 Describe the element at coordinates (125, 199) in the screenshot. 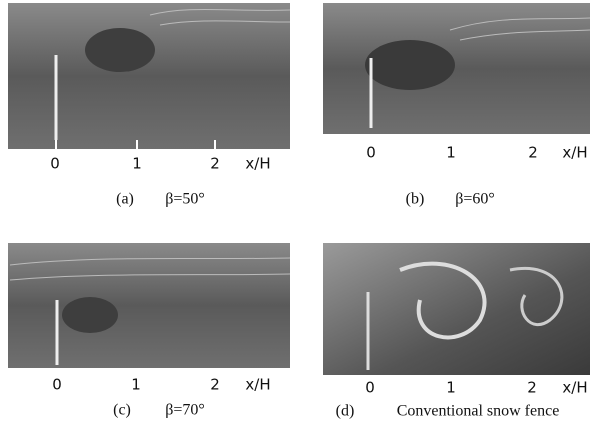

I see `panel-label: (a)` at that location.